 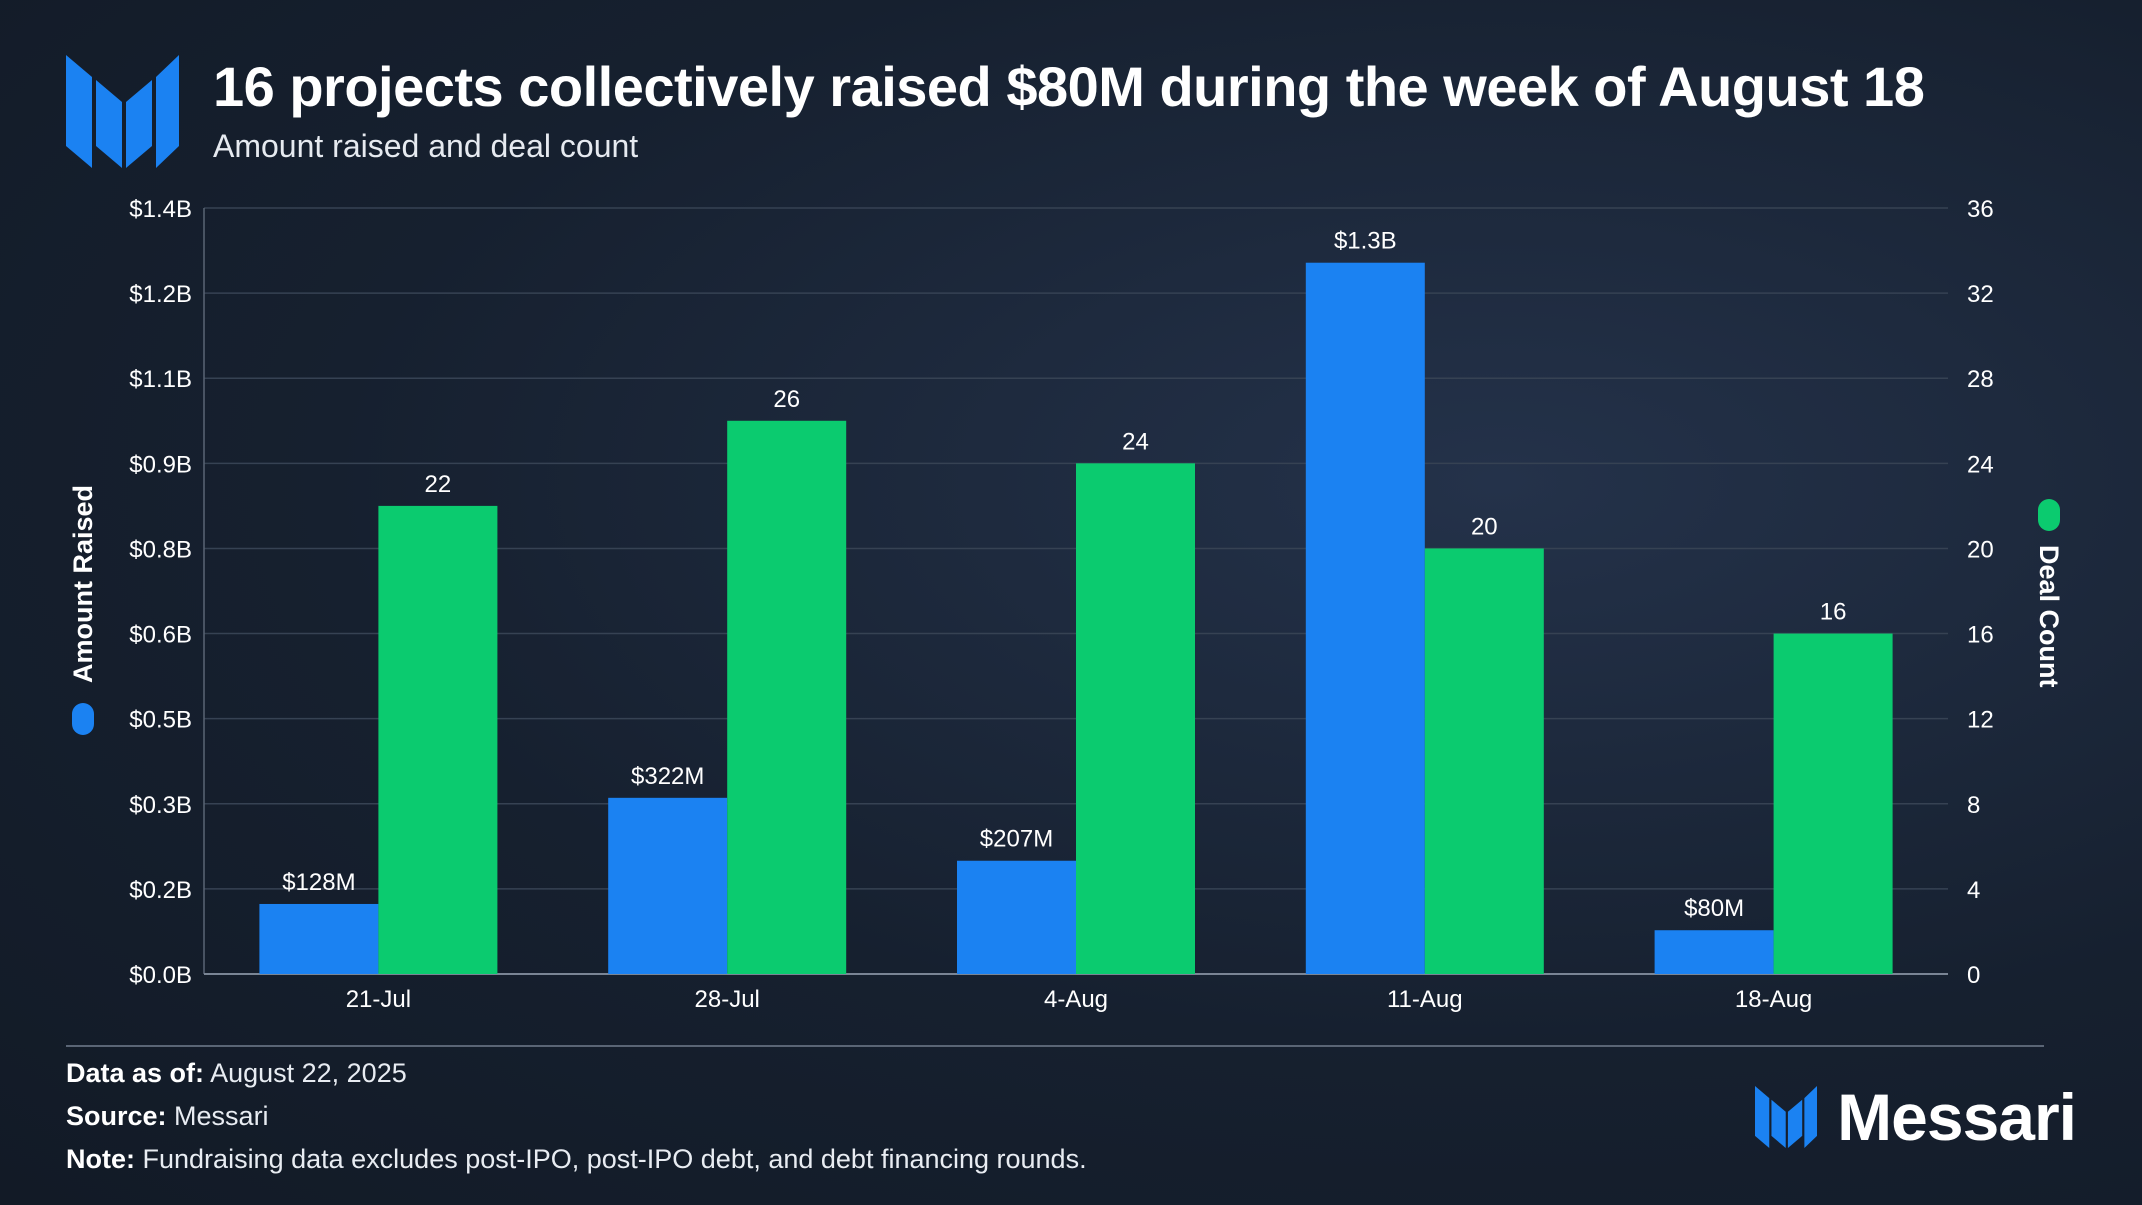 What do you see at coordinates (1980, 379) in the screenshot?
I see `right-tick-label: 28` at bounding box center [1980, 379].